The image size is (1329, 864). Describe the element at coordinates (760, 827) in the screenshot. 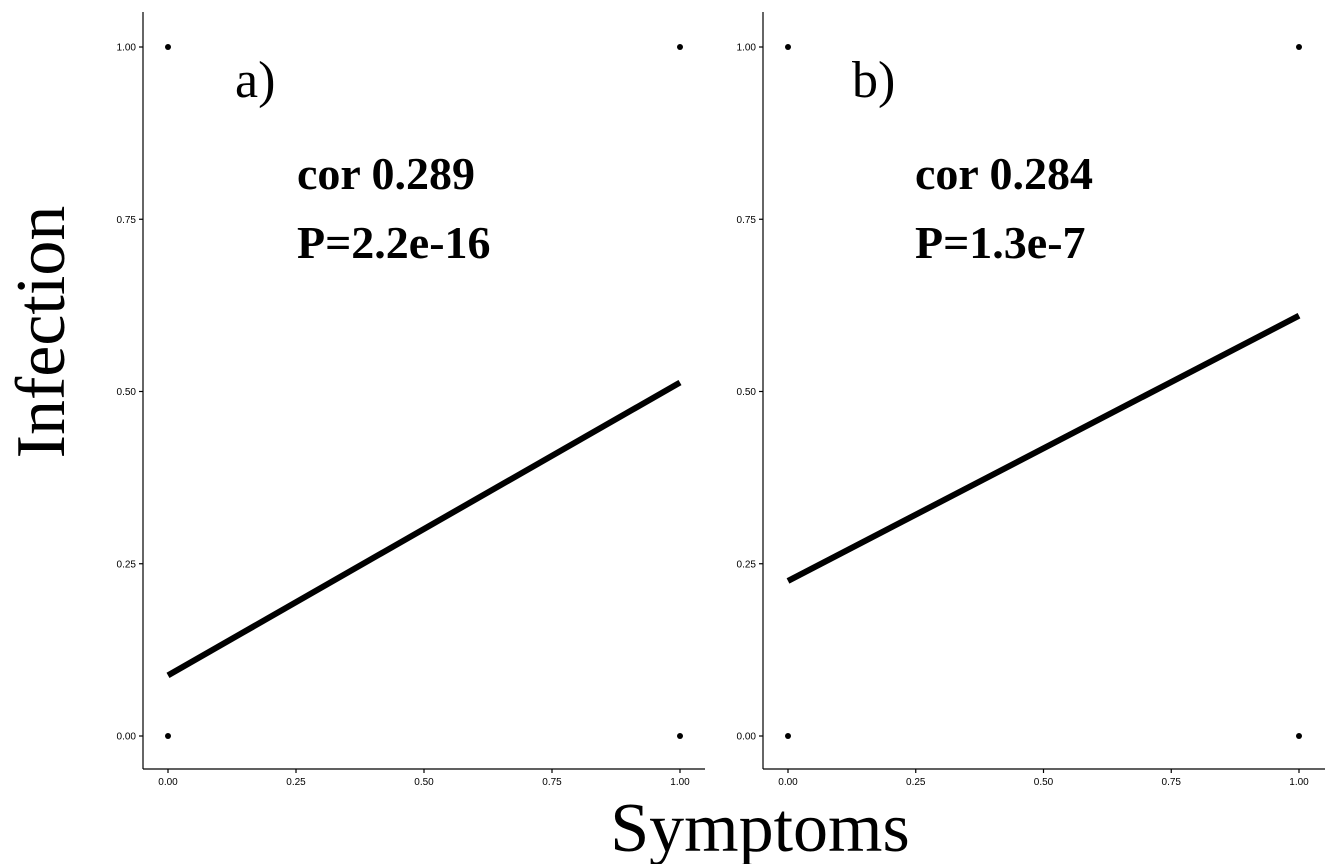

I see `x-axis-label: Symptoms` at that location.